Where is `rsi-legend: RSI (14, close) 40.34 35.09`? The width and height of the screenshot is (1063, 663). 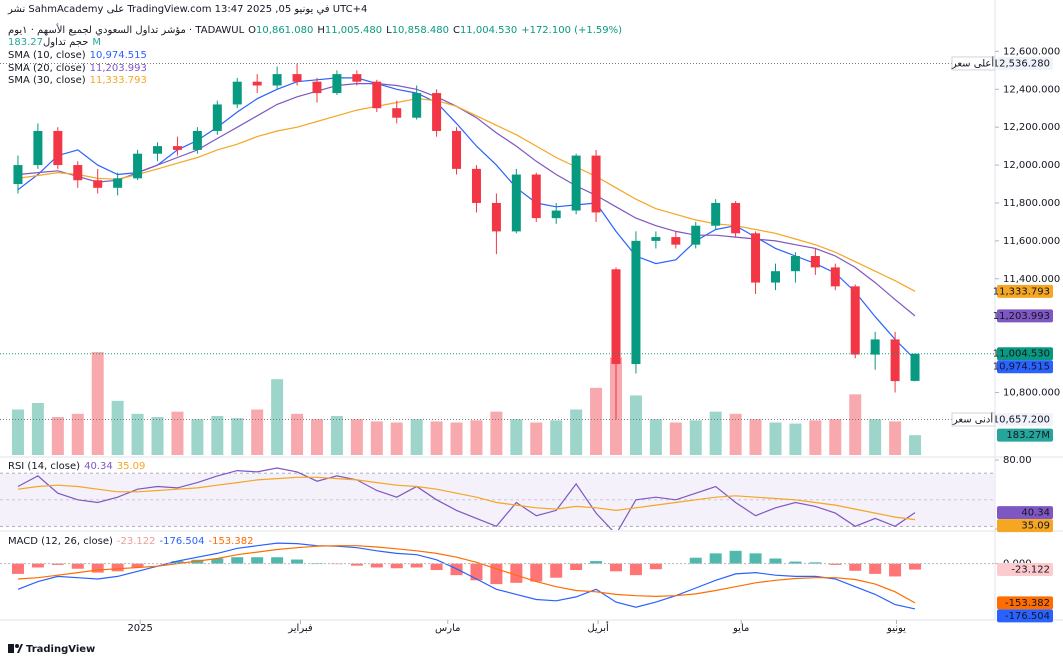 rsi-legend: RSI (14, close) 40.34 35.09 is located at coordinates (78, 467).